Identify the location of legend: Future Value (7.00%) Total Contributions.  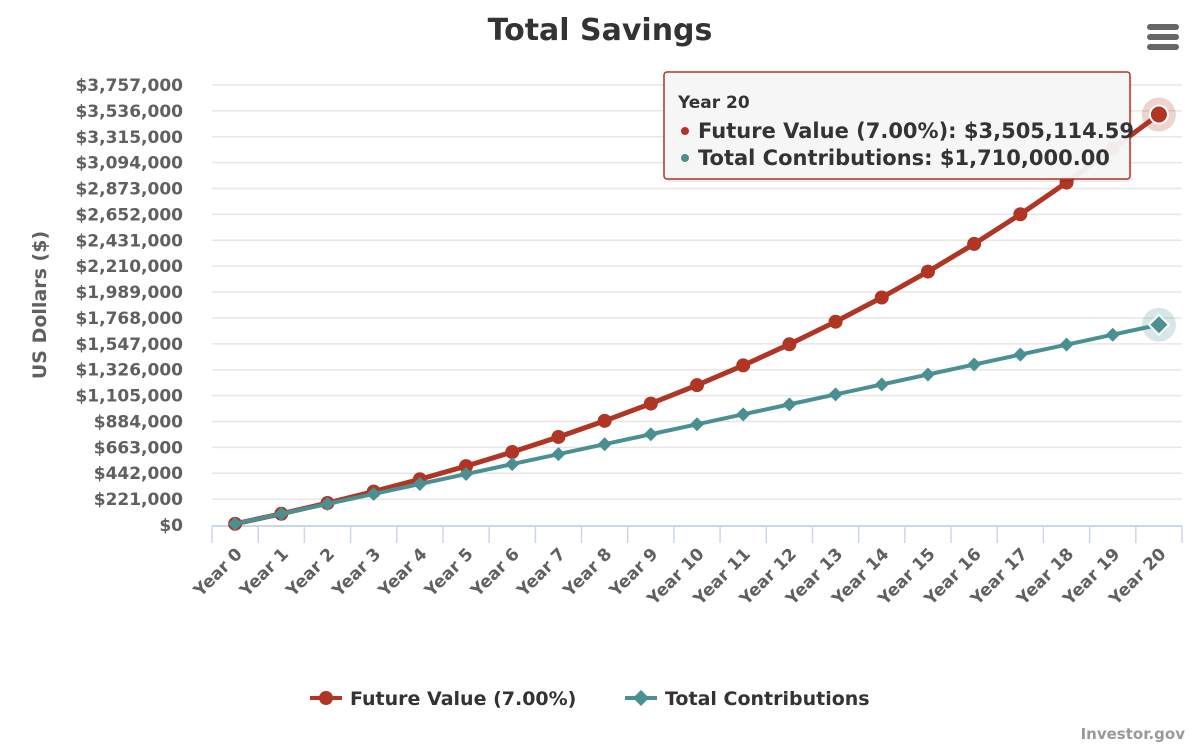
(590, 699).